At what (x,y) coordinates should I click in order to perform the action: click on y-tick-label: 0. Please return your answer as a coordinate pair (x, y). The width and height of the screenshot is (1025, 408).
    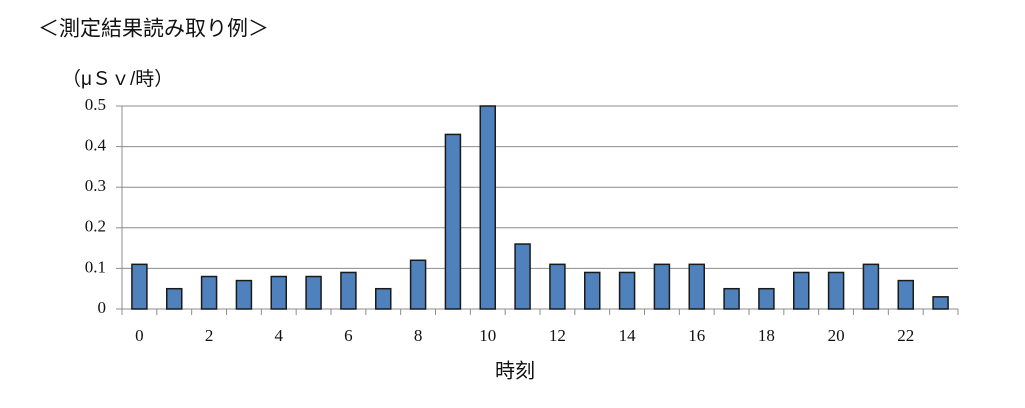
    Looking at the image, I should click on (102, 307).